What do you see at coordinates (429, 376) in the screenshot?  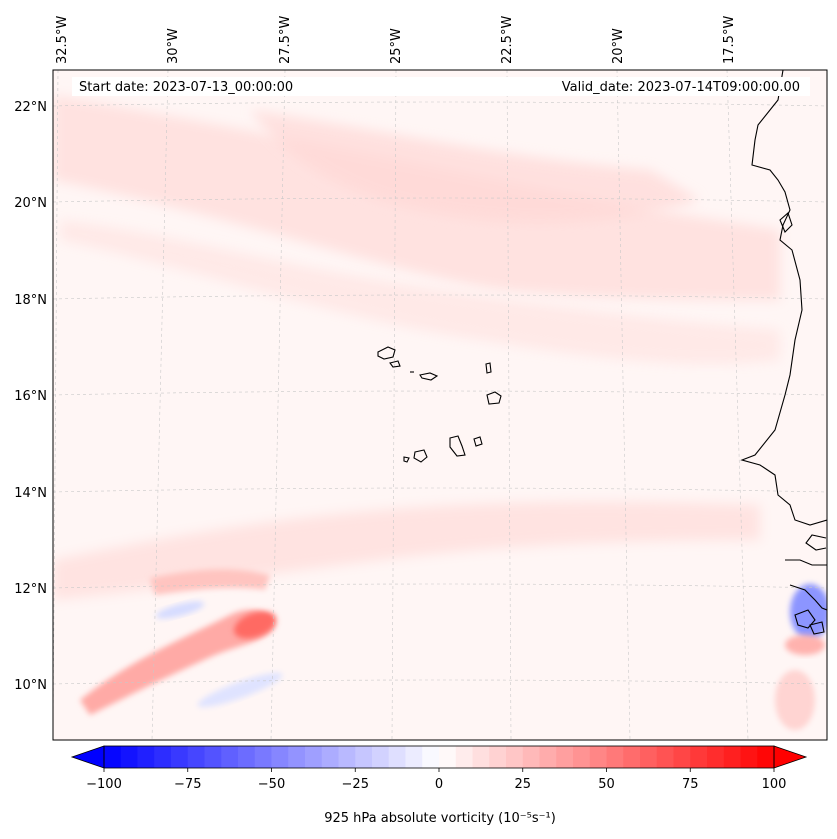 I see `island-sao-nicolau` at bounding box center [429, 376].